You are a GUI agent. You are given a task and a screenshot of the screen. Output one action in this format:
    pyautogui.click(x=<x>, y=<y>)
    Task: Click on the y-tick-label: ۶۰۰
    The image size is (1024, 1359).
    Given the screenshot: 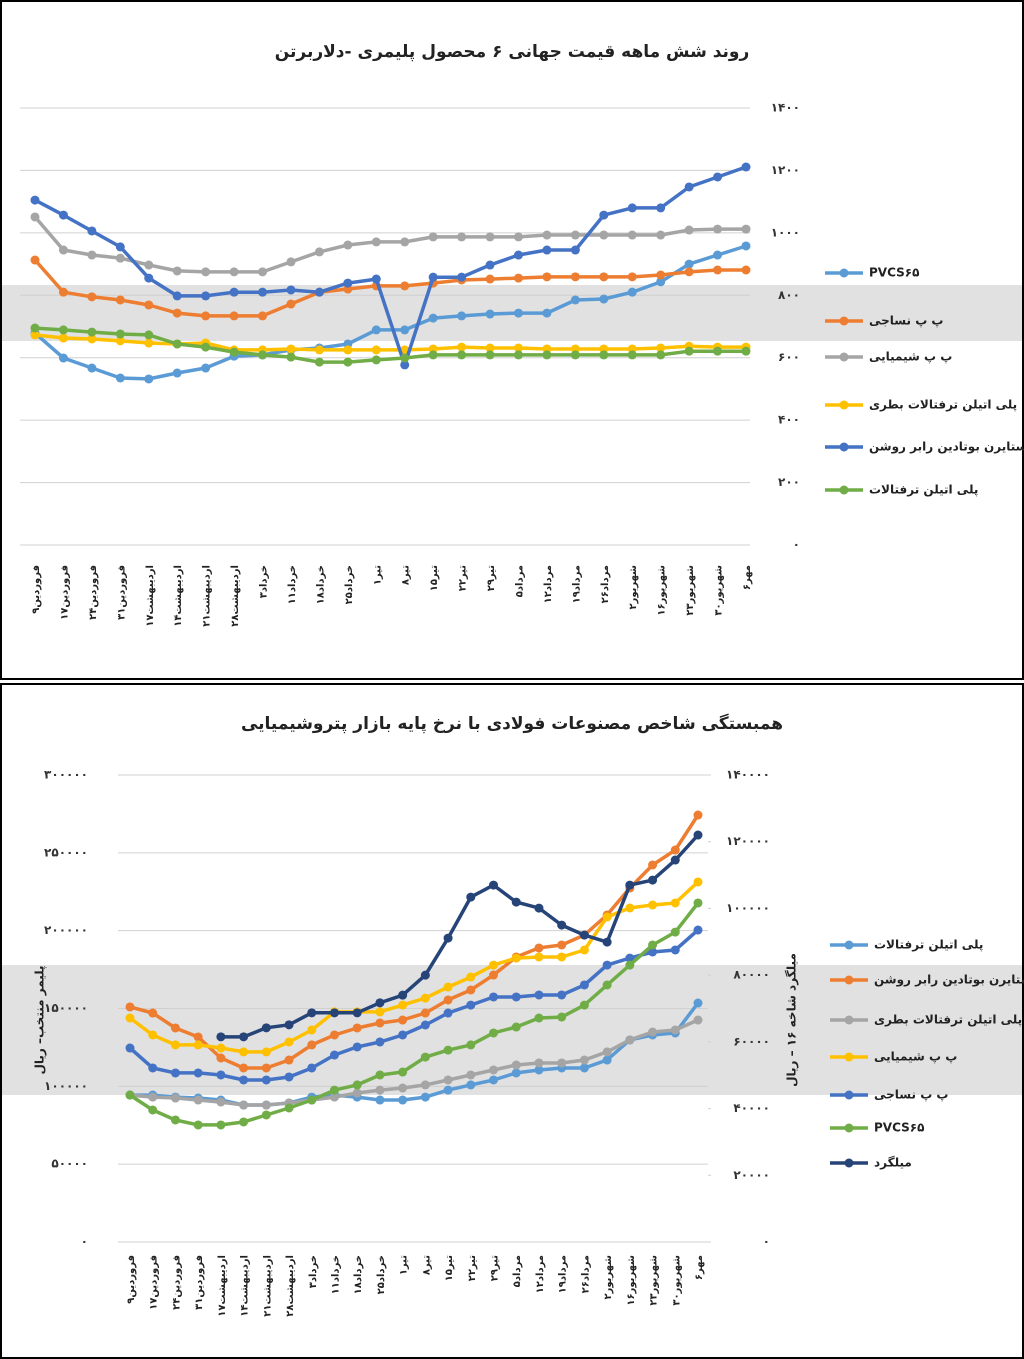 What is the action you would take?
    pyautogui.click(x=789, y=357)
    